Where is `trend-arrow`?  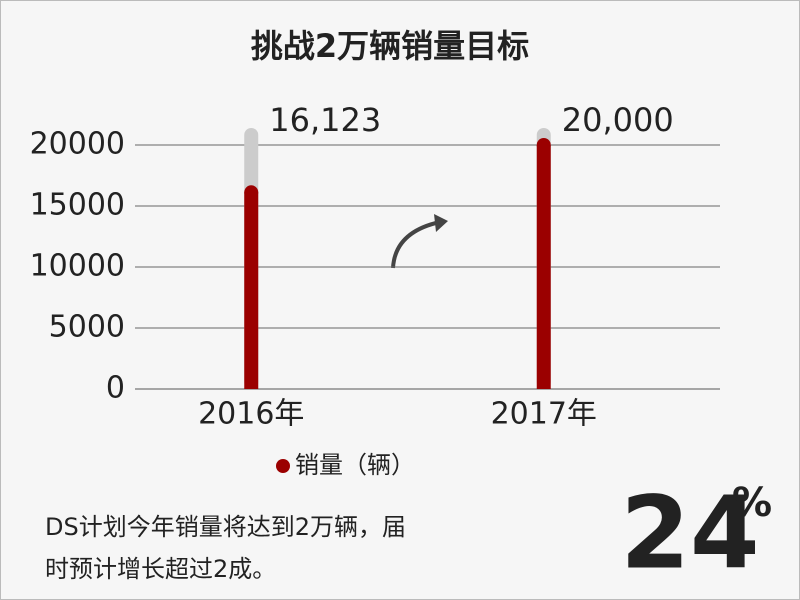 trend-arrow is located at coordinates (416, 244).